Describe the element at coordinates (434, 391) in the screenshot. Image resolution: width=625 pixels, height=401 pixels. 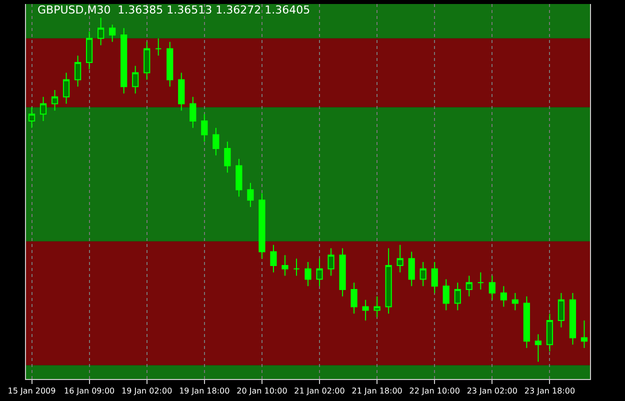
I see `x-tick-label: 22 Jan 10:00` at that location.